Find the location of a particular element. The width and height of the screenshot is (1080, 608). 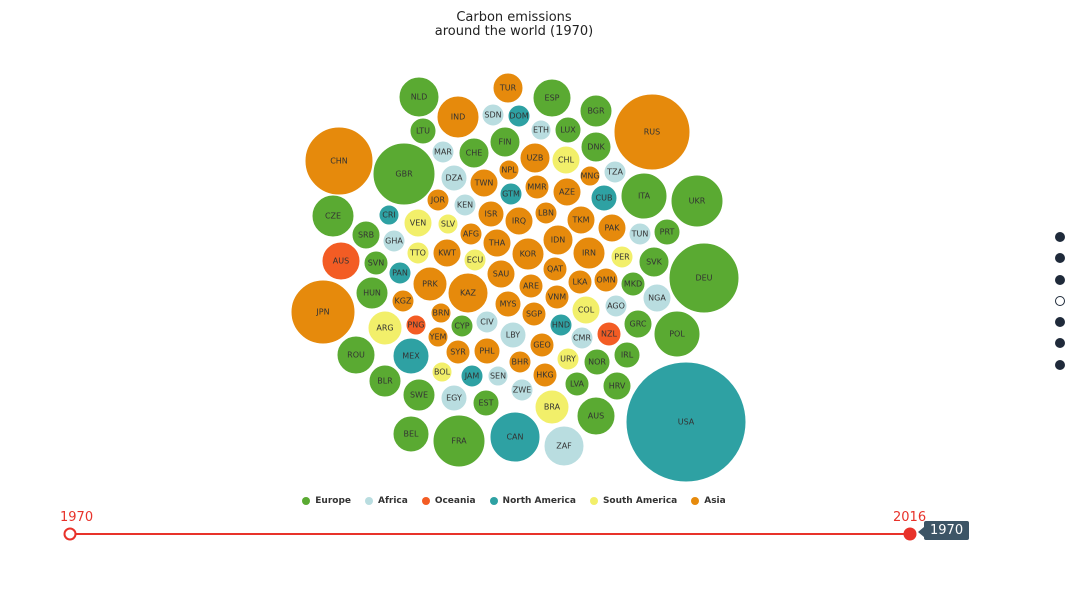

bubble-ury: URY is located at coordinates (568, 359).